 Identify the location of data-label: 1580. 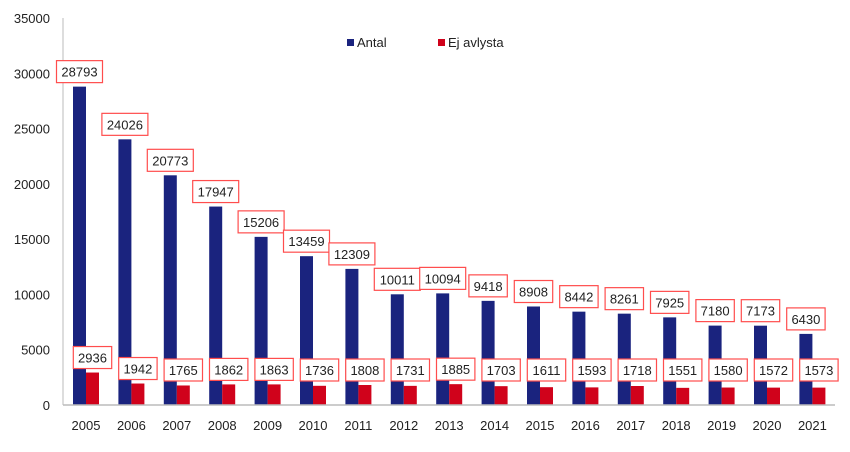
(728, 370).